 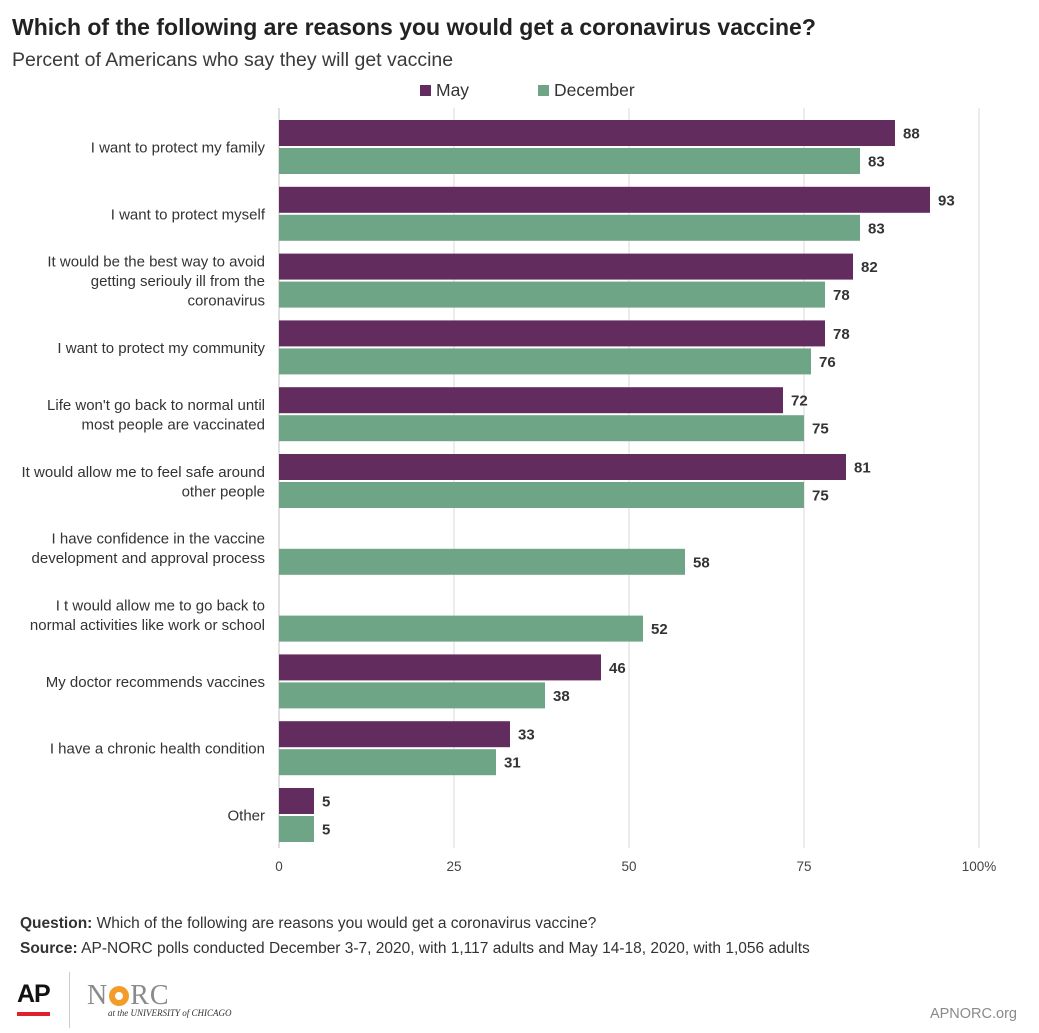 What do you see at coordinates (56, 923) in the screenshot?
I see `question-label: Question:` at bounding box center [56, 923].